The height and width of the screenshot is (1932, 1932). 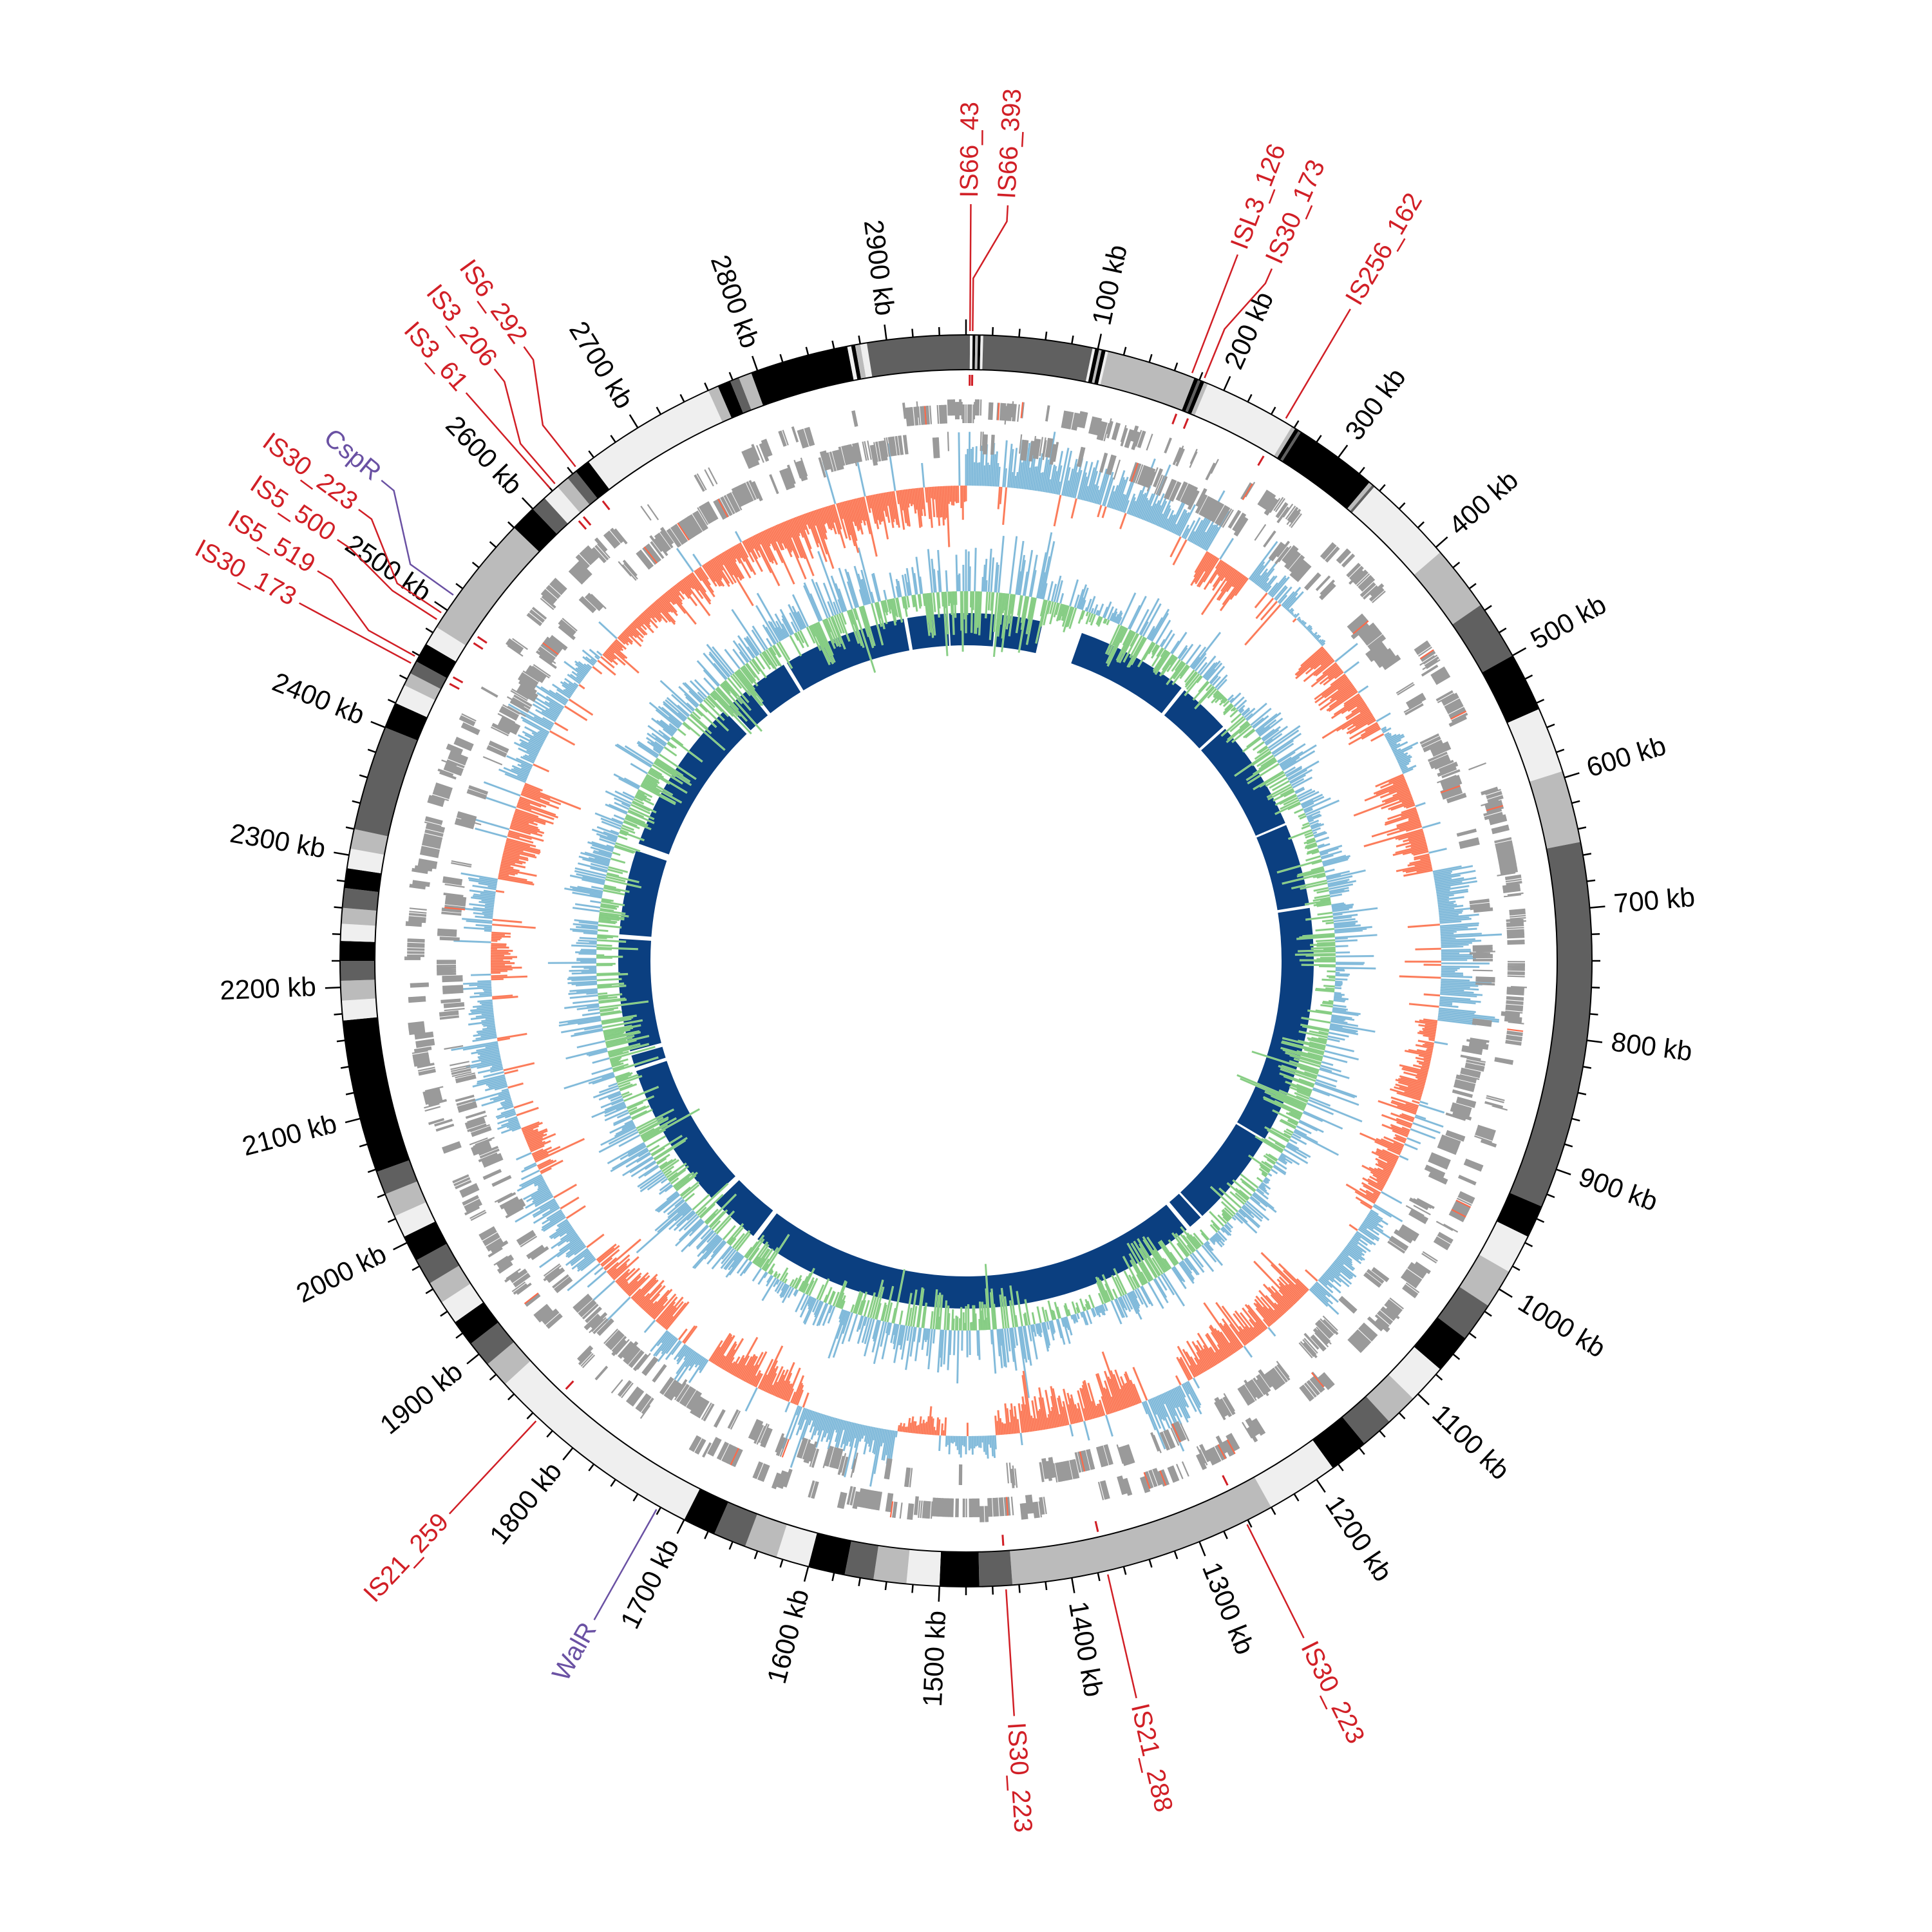 What do you see at coordinates (406, 1558) in the screenshot?
I see `is-element-label: IS21_259` at bounding box center [406, 1558].